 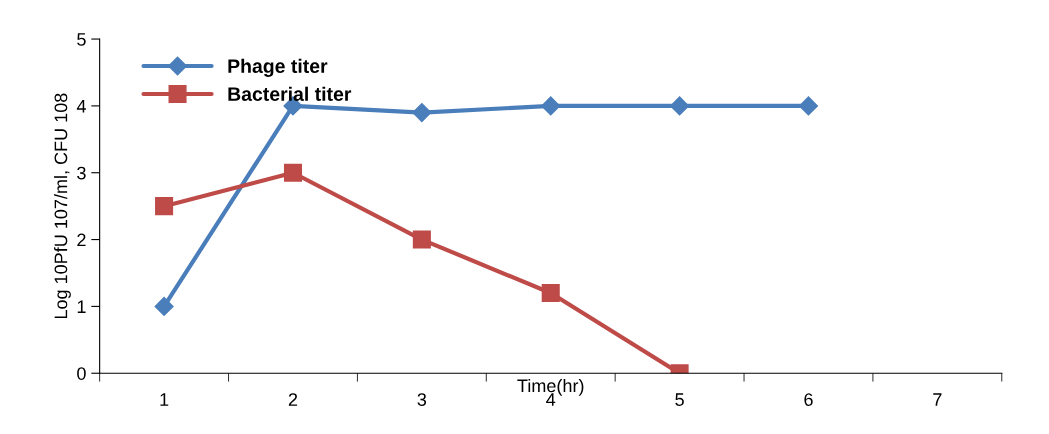 I want to click on legend-label: Phage titer, so click(x=278, y=67).